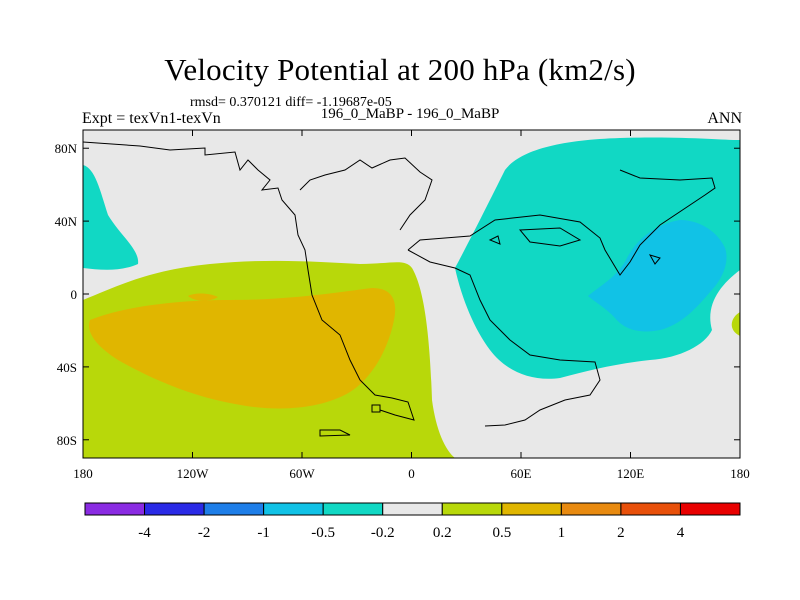  Describe the element at coordinates (562, 533) in the screenshot. I see `colorbar-label: 1` at that location.